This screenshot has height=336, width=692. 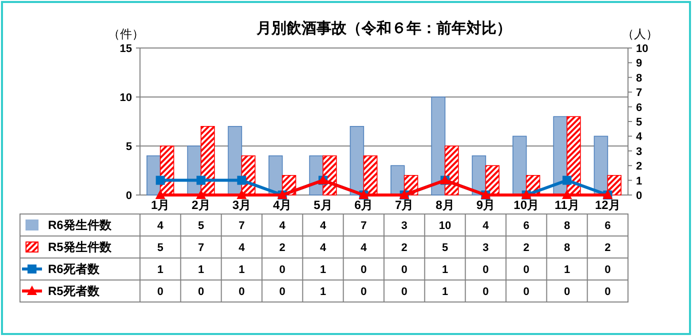 I want to click on x-tick-label: 11月, so click(x=567, y=205).